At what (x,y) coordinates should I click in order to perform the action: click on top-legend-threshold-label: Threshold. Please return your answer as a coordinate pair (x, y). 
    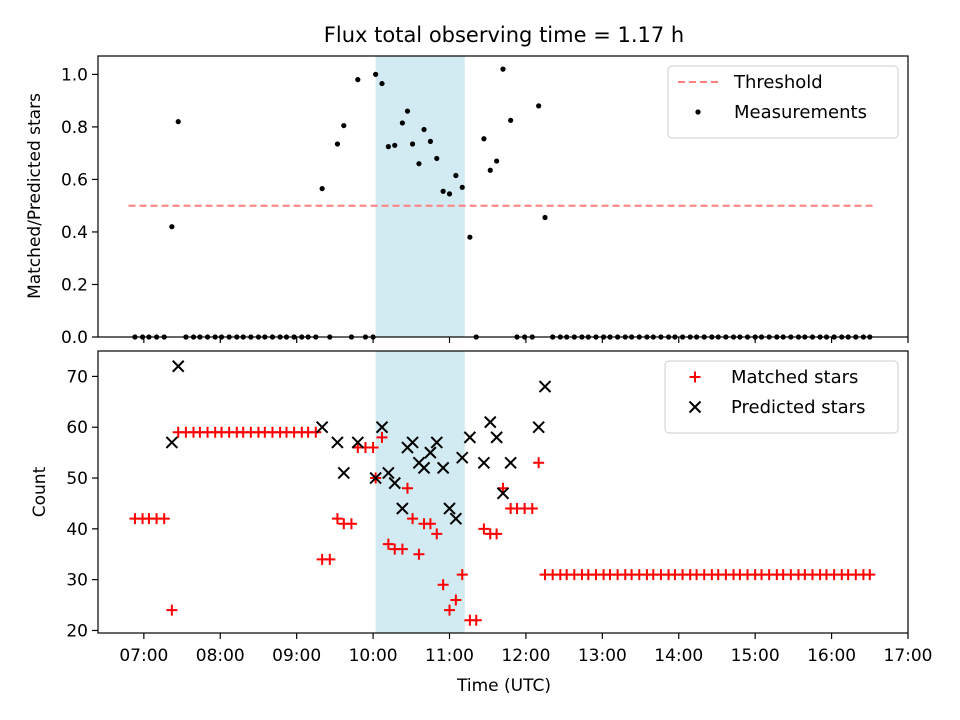
    Looking at the image, I should click on (778, 82).